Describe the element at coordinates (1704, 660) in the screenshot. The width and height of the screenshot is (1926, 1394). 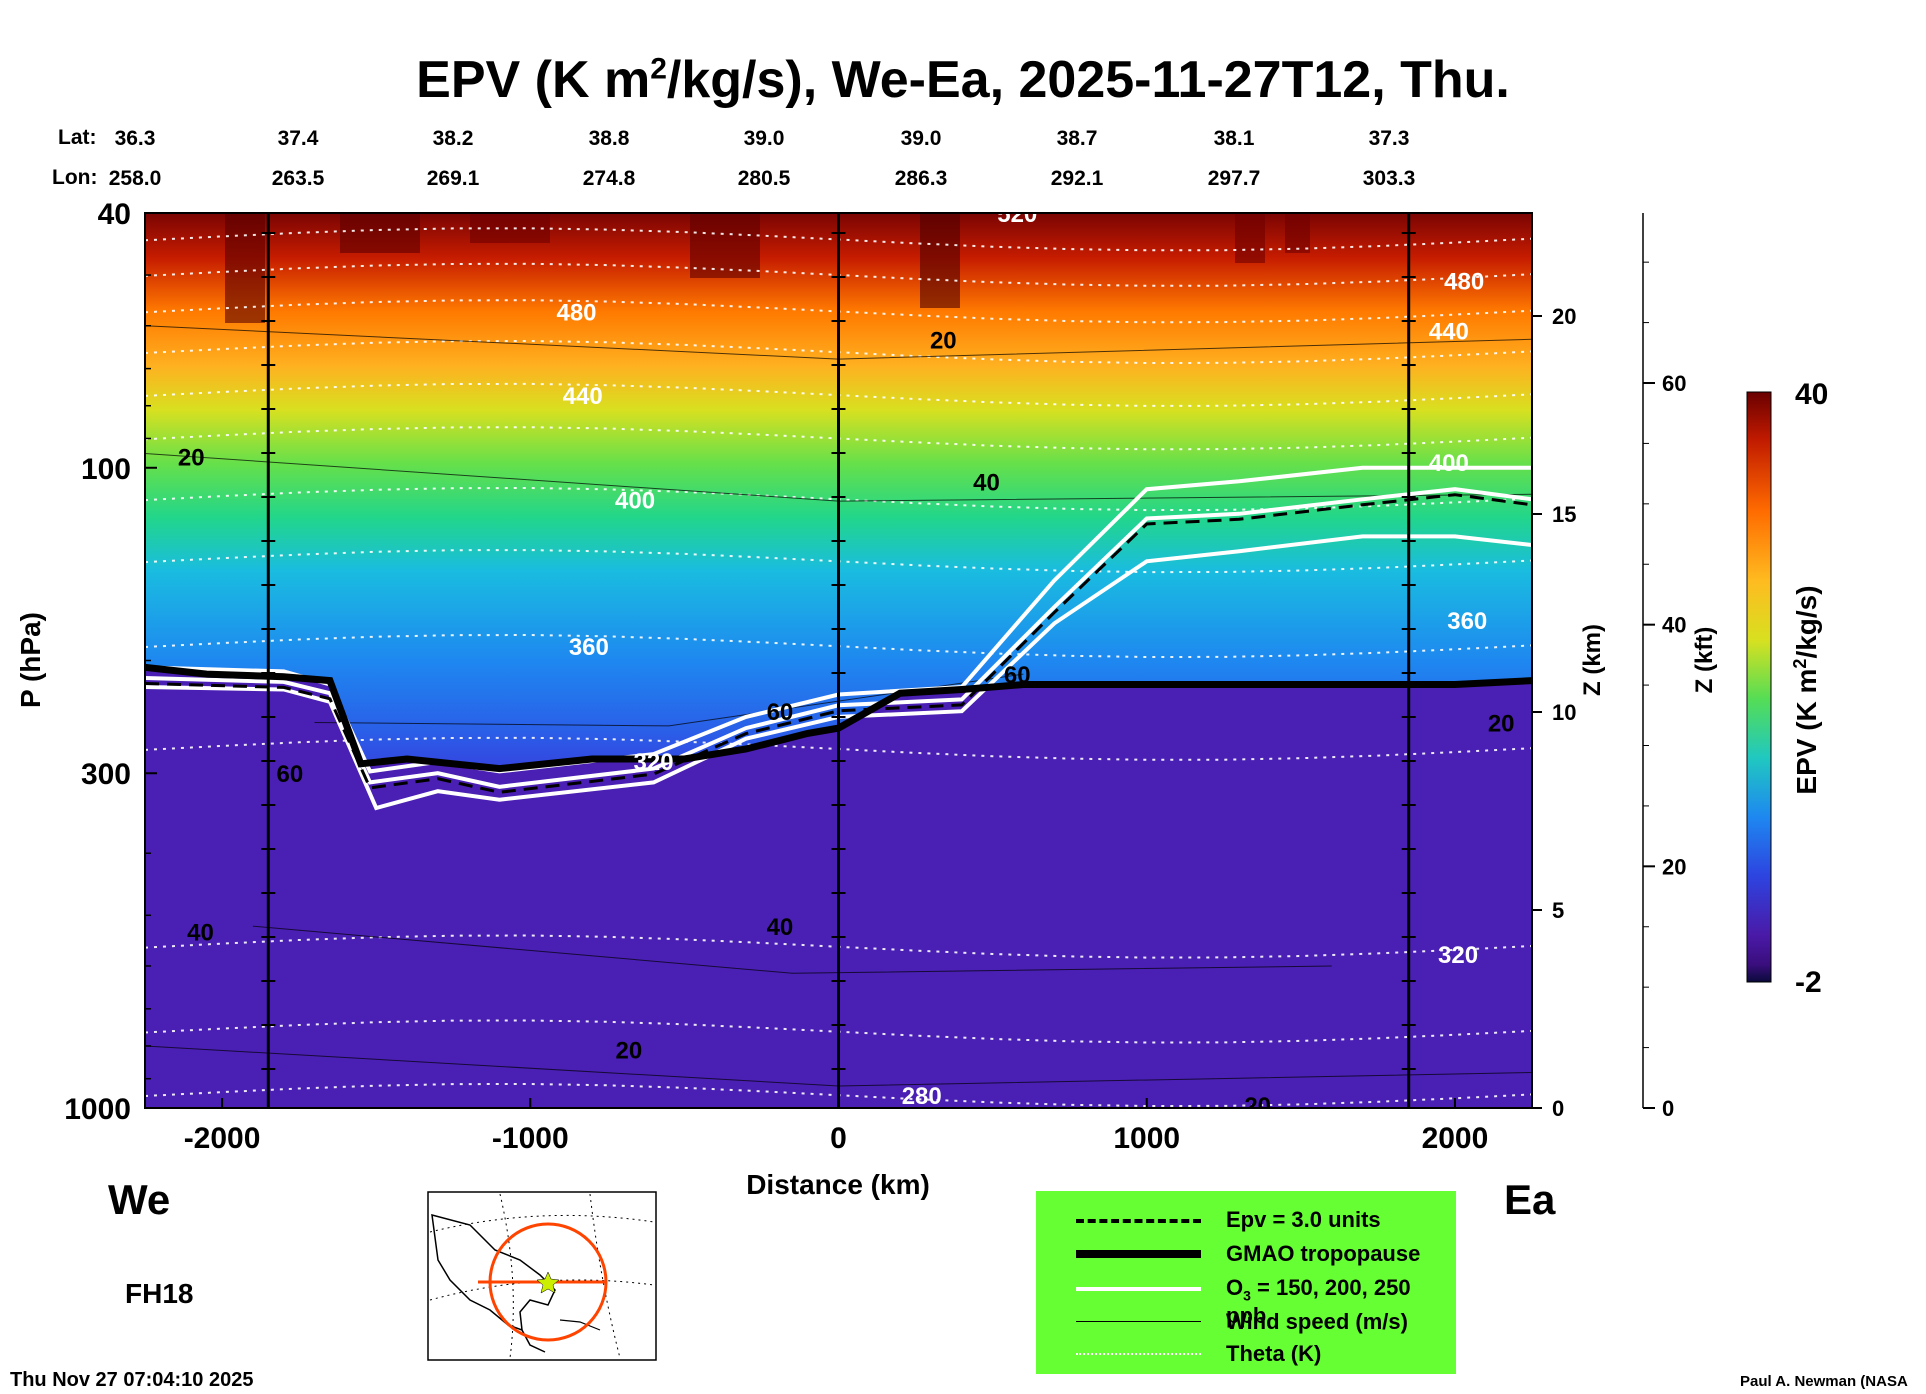
I see `z-kft-axis-title: Z (kft)` at that location.